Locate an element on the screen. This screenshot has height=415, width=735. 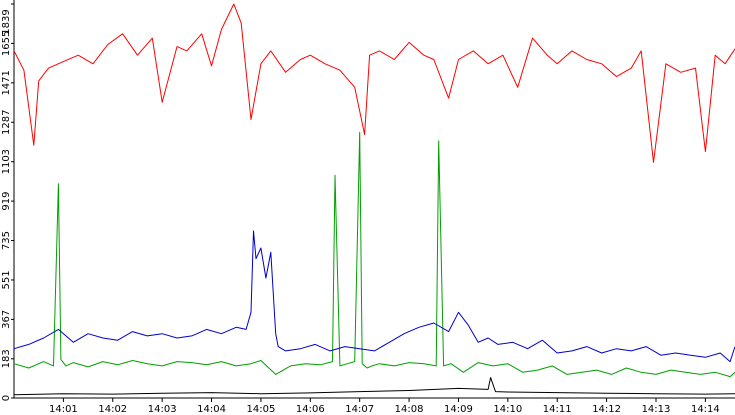
x-tick-label: 14:14 is located at coordinates (705, 409).